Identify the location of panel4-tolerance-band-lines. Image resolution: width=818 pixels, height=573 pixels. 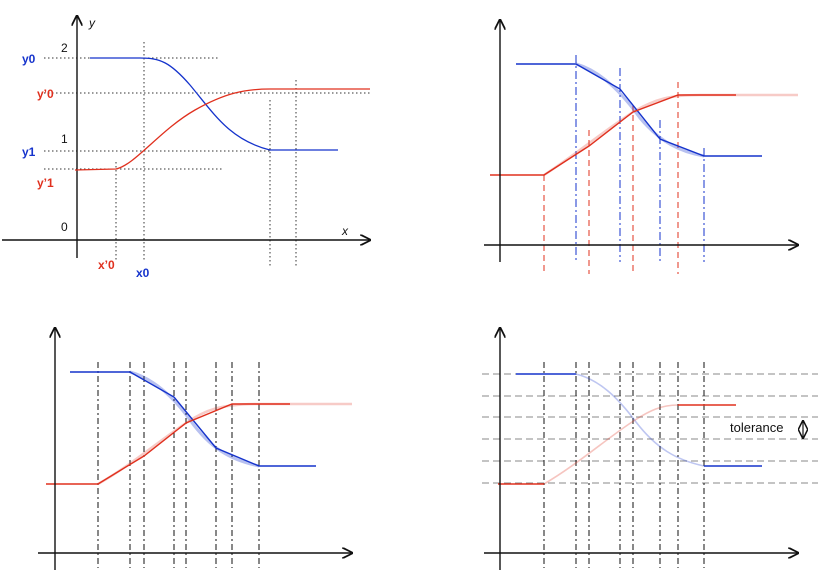
(650, 428).